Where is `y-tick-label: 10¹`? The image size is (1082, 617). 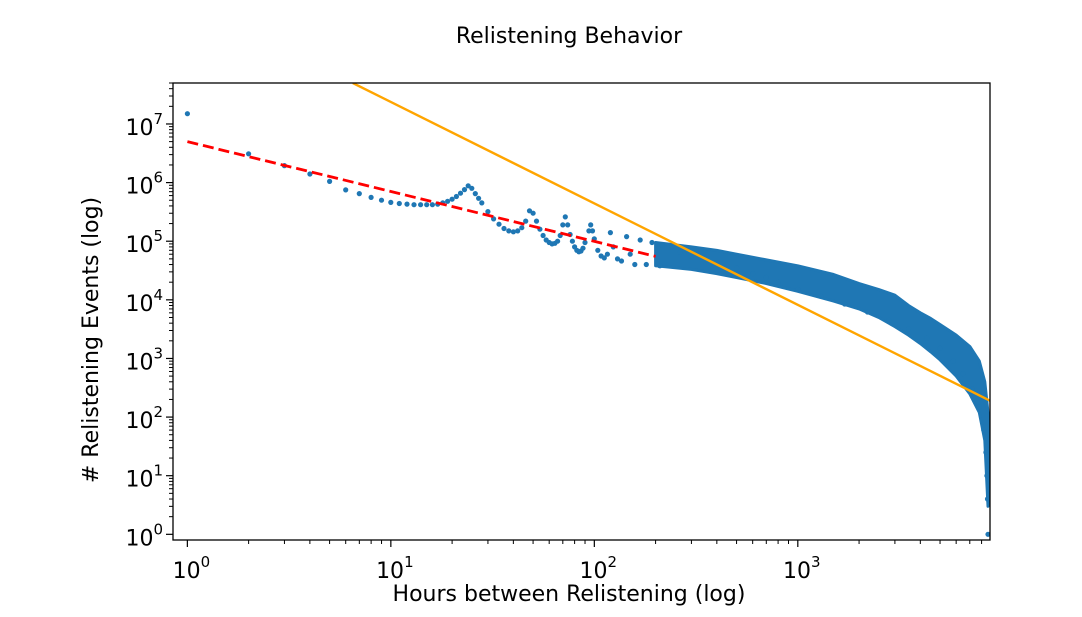 y-tick-label: 10¹ is located at coordinates (144, 477).